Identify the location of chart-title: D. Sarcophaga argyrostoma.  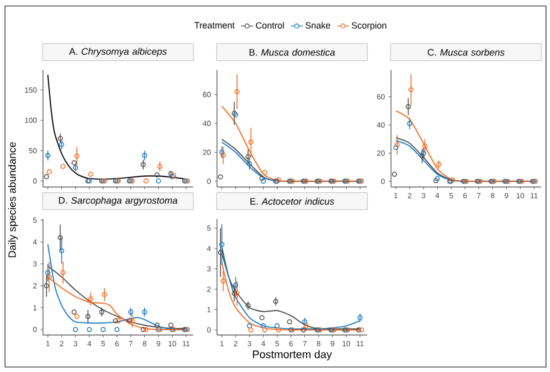
(118, 201).